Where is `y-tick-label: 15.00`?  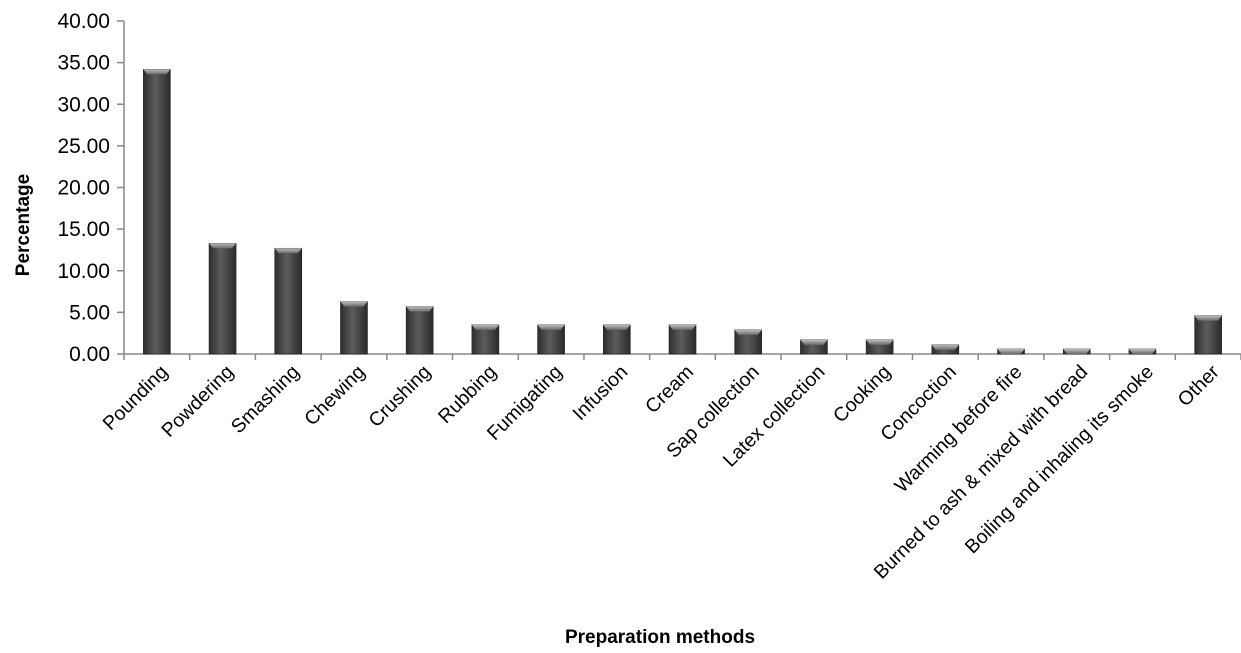
y-tick-label: 15.00 is located at coordinates (83, 229).